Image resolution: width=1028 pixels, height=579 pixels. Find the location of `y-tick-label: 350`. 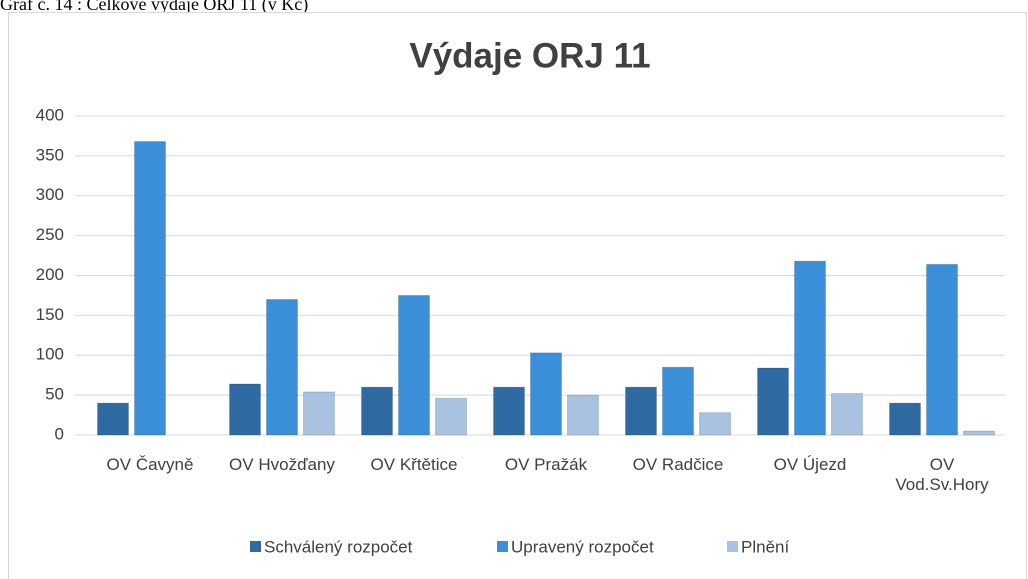

y-tick-label: 350 is located at coordinates (50, 154).